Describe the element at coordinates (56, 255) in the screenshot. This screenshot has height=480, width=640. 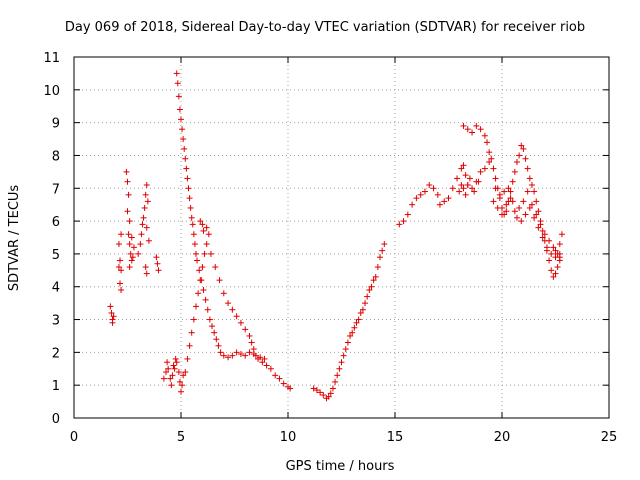
I see `y-tick-label: 5` at that location.